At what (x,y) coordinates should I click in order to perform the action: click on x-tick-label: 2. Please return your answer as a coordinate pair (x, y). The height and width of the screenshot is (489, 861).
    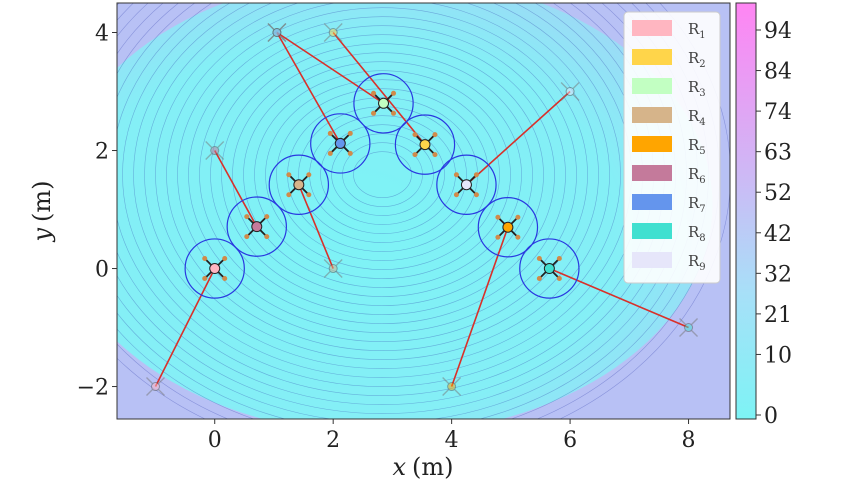
    Looking at the image, I should click on (333, 440).